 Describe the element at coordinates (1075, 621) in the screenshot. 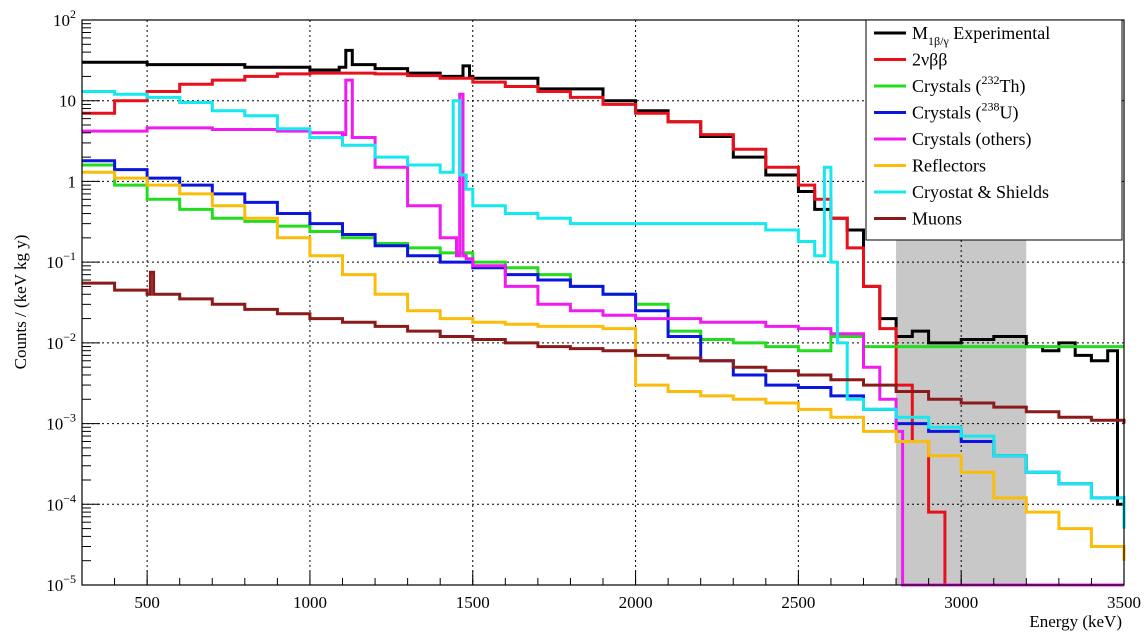

I see `x-axis-title: Energy (keV)` at that location.